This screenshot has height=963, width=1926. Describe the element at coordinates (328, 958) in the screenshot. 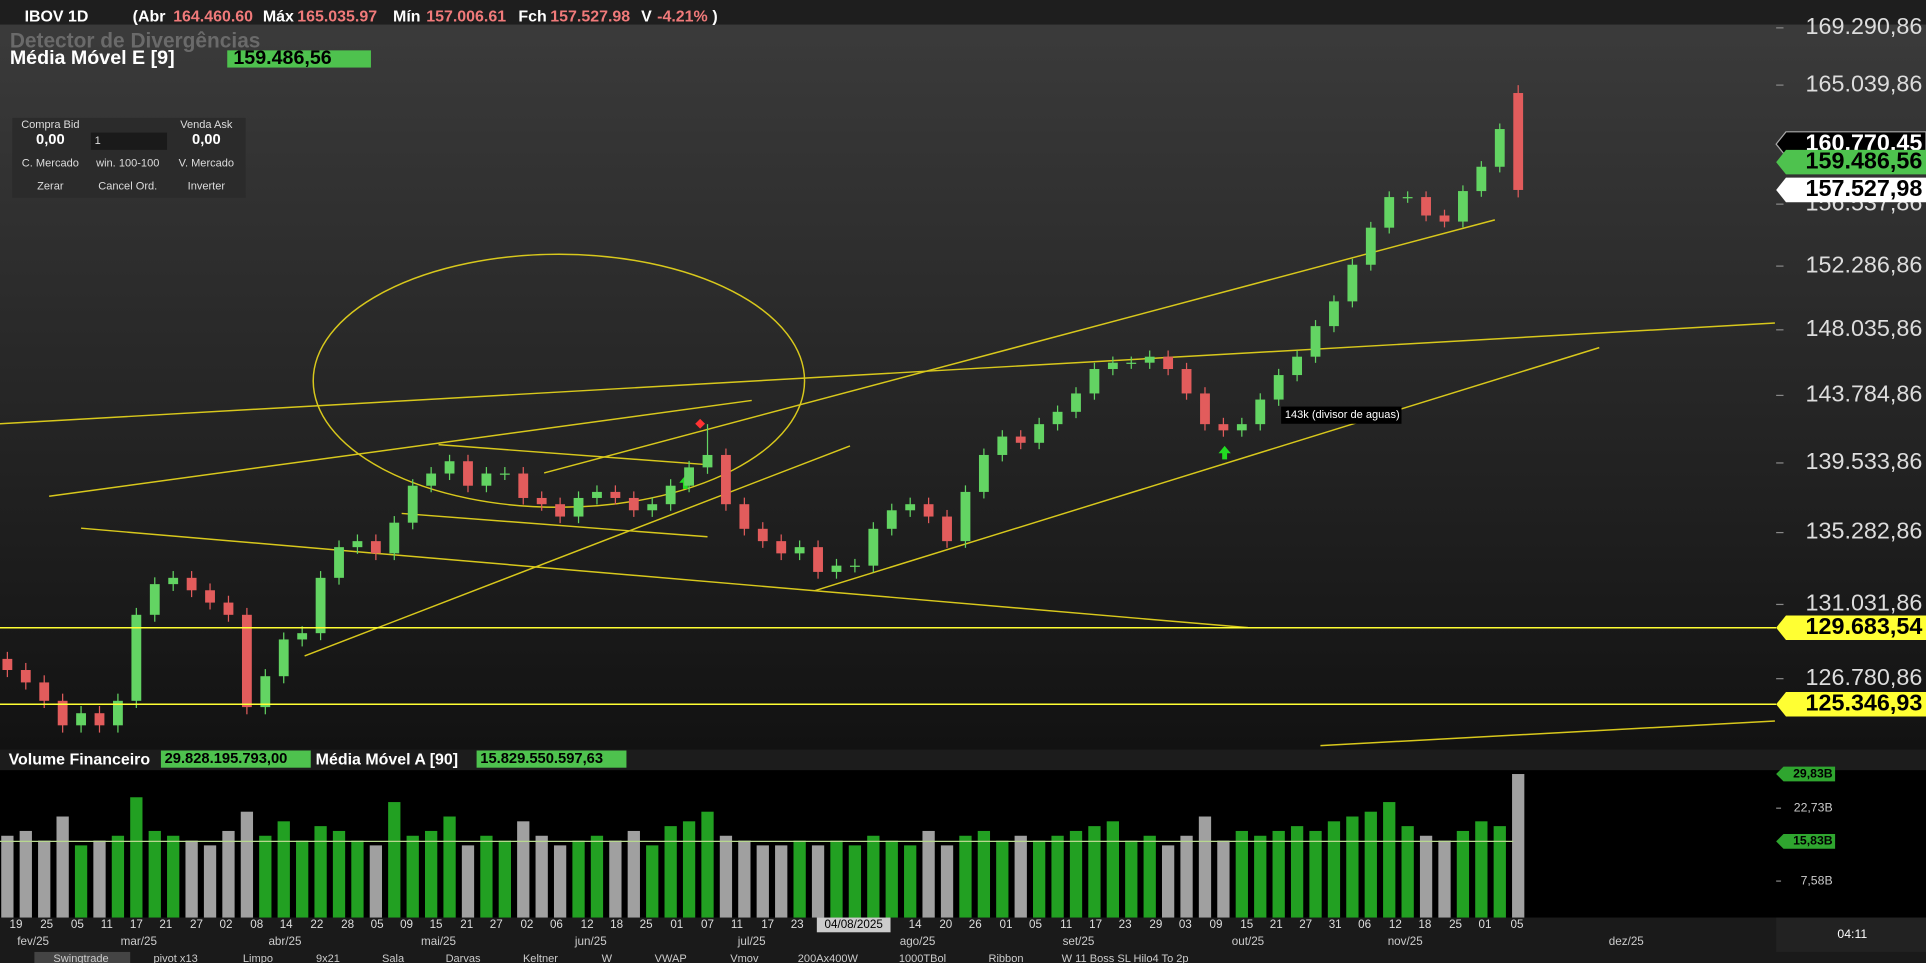

I see `tab: 9x21` at that location.